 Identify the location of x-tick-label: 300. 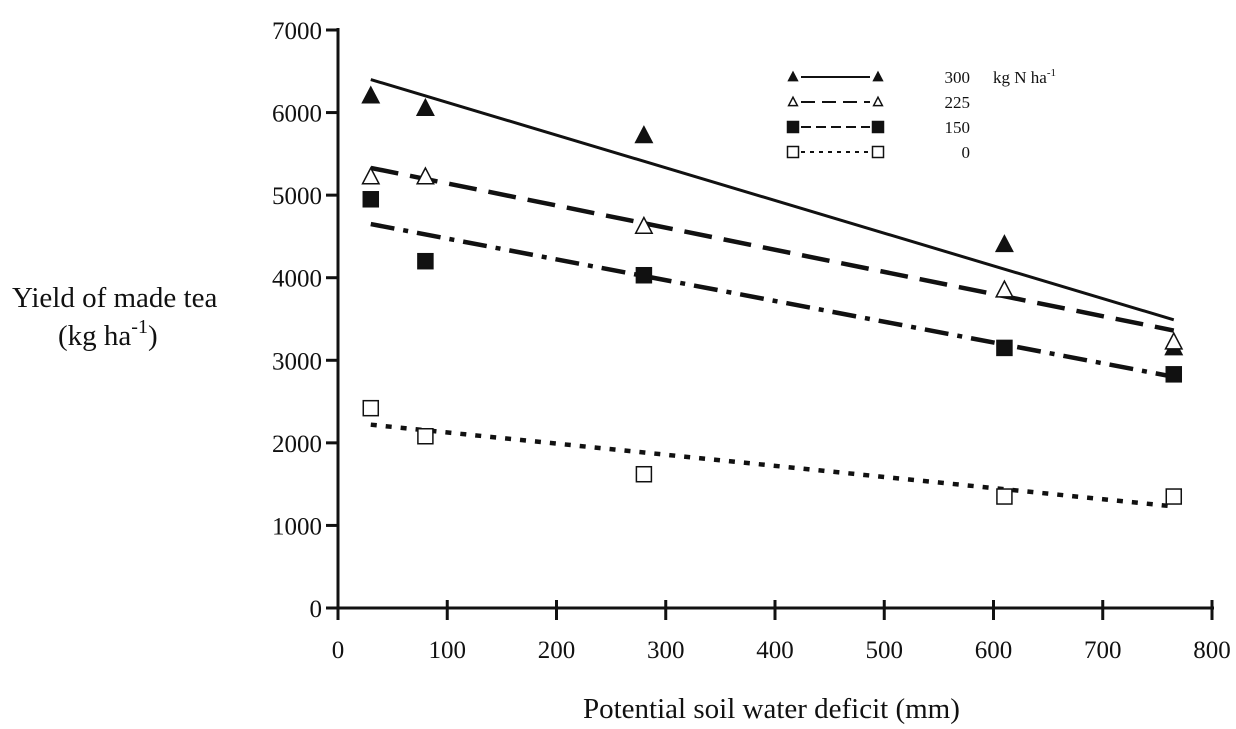
(666, 650).